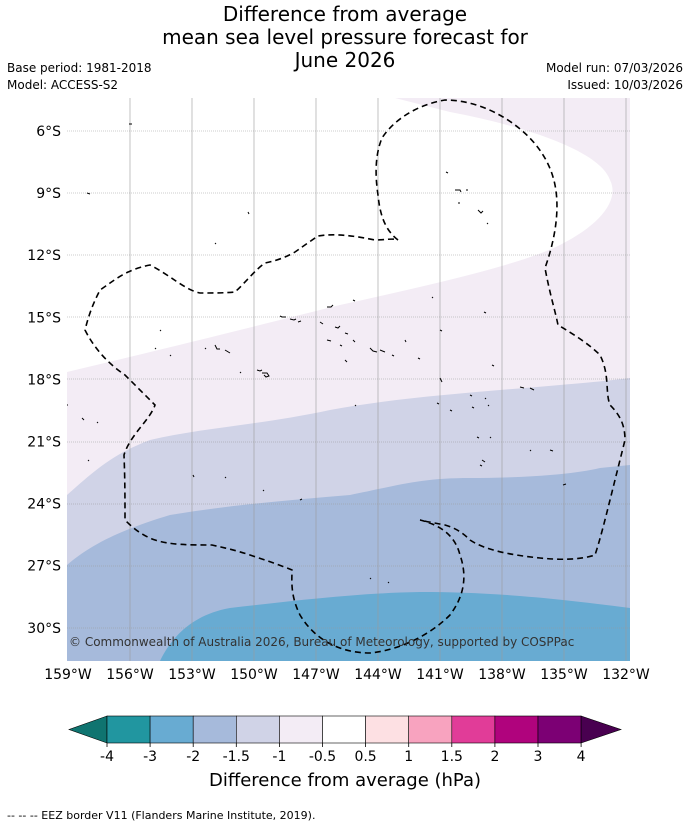 Image resolution: width=690 pixels, height=827 pixels. What do you see at coordinates (44, 443) in the screenshot?
I see `latitude-label: 21°S` at bounding box center [44, 443].